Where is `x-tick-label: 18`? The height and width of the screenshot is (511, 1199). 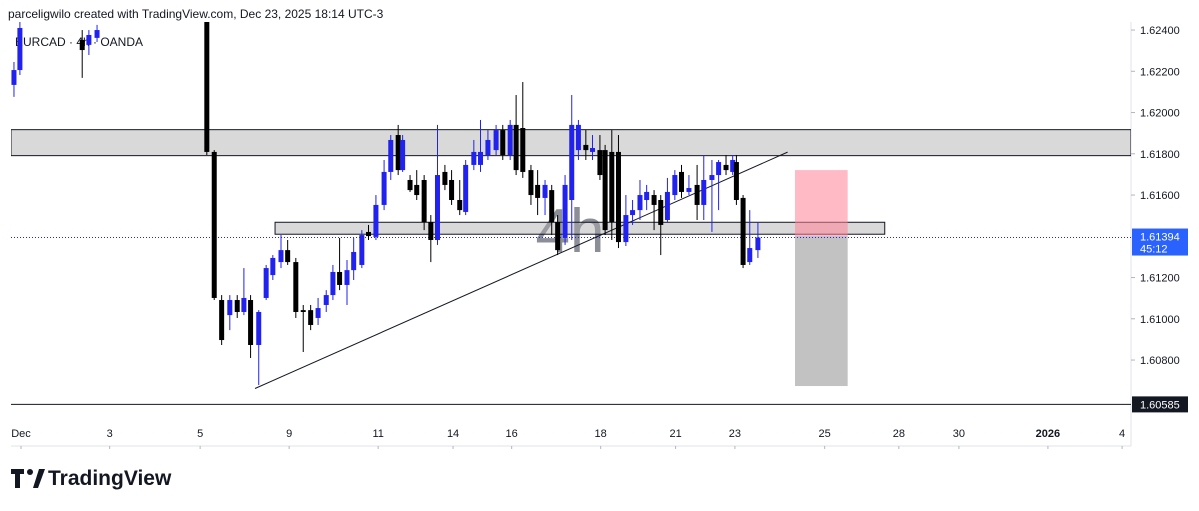
x-tick-label: 18 is located at coordinates (601, 434).